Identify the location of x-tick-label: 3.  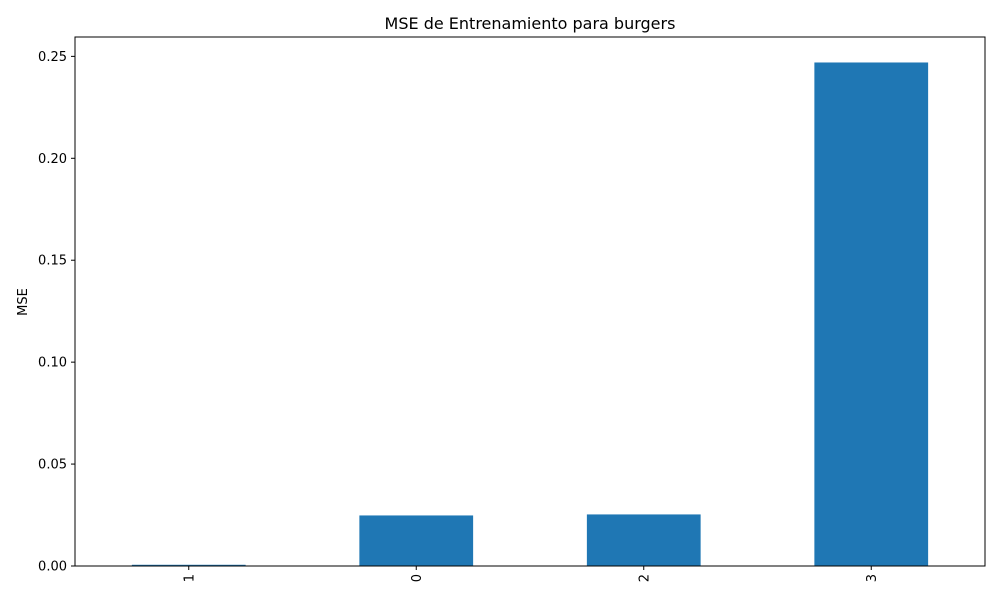
(872, 578).